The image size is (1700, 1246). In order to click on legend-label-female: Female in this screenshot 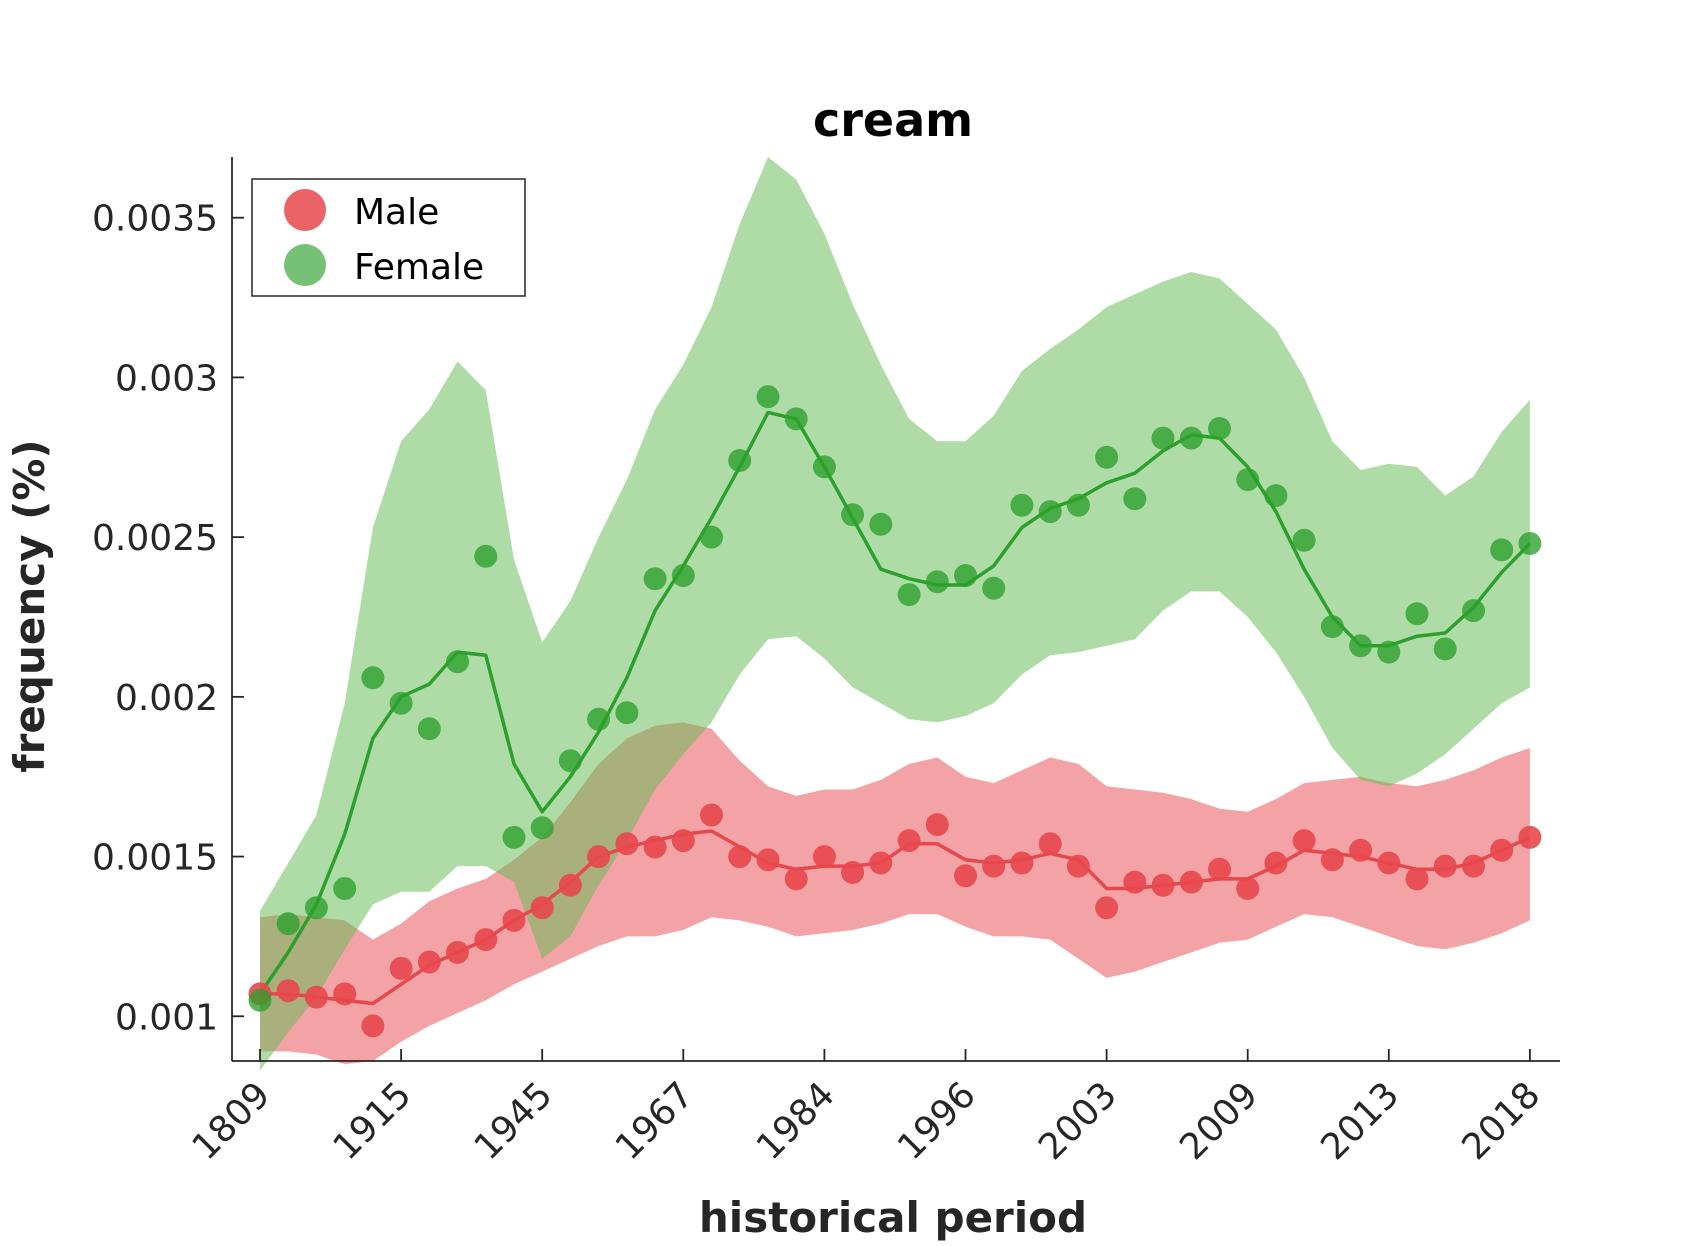, I will do `click(419, 267)`.